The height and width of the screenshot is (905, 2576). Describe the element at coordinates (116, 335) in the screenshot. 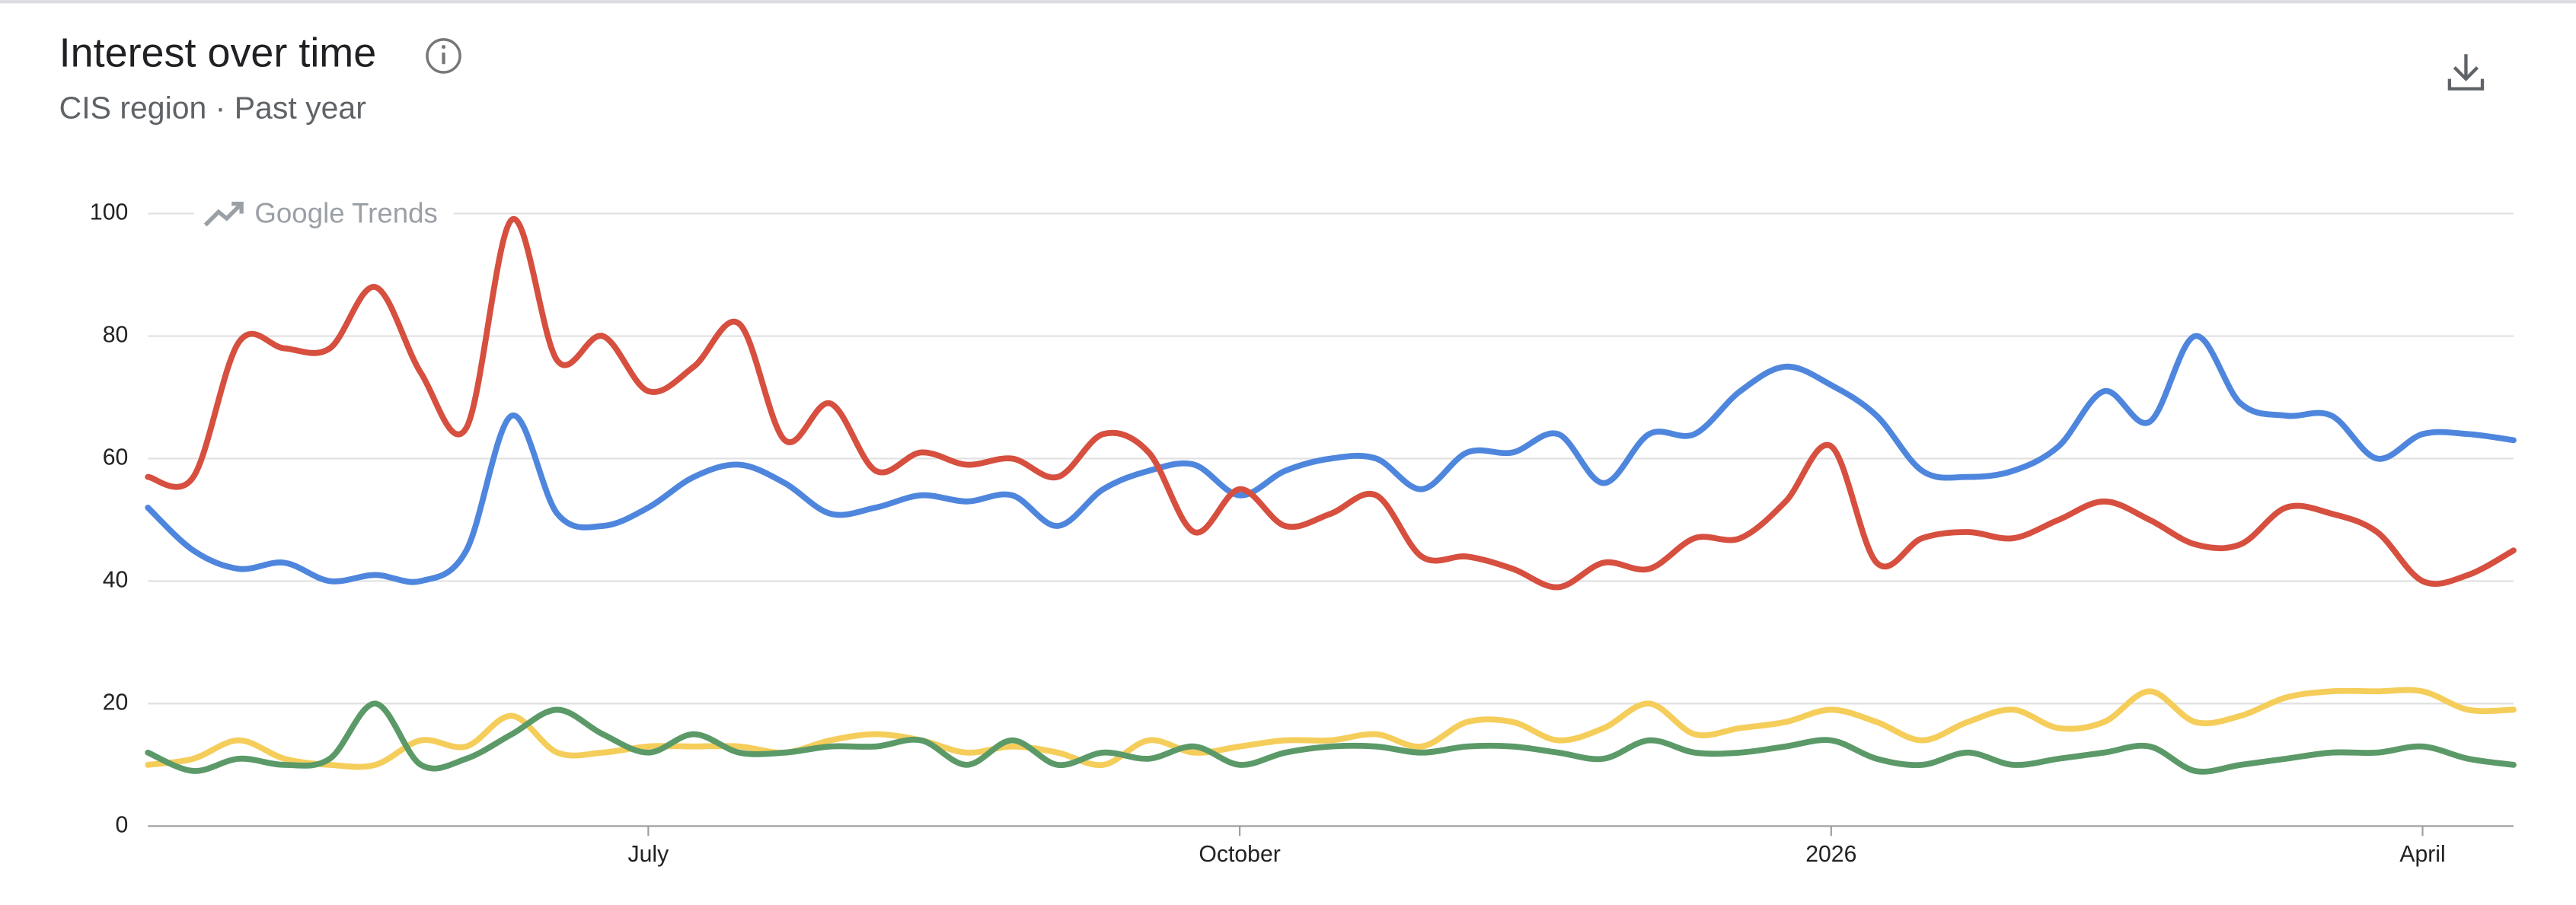

I see `y-tick-label: 80` at that location.